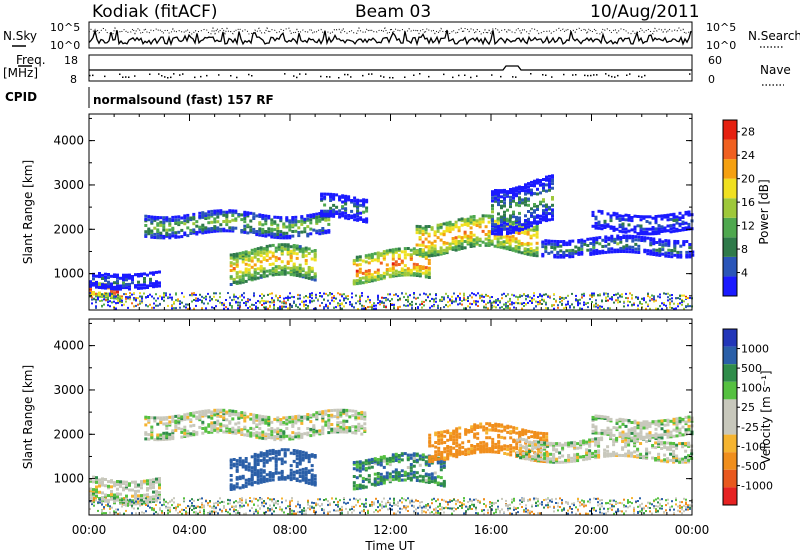  What do you see at coordinates (390, 31) in the screenshot?
I see `noise-search-trace` at bounding box center [390, 31].